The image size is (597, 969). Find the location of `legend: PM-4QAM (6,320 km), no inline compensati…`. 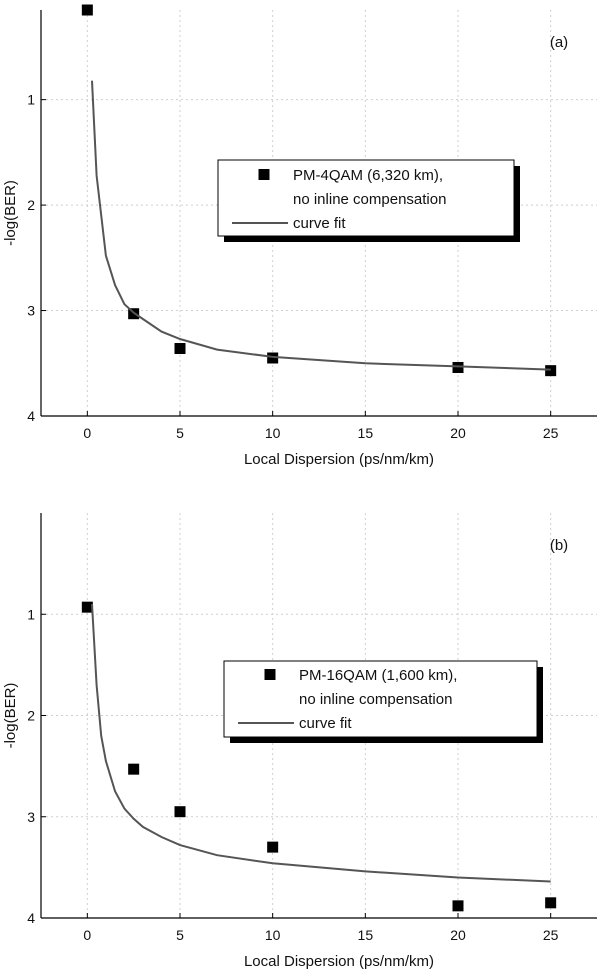

legend: PM-4QAM (6,320 km), no inline compensati… is located at coordinates (369, 201).